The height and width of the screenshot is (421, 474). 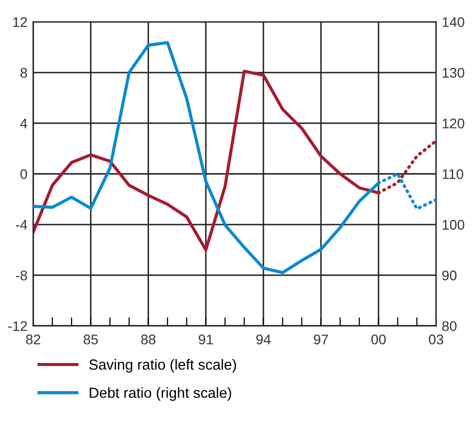 What do you see at coordinates (22, 225) in the screenshot?
I see `y-tick-label: -4` at bounding box center [22, 225].